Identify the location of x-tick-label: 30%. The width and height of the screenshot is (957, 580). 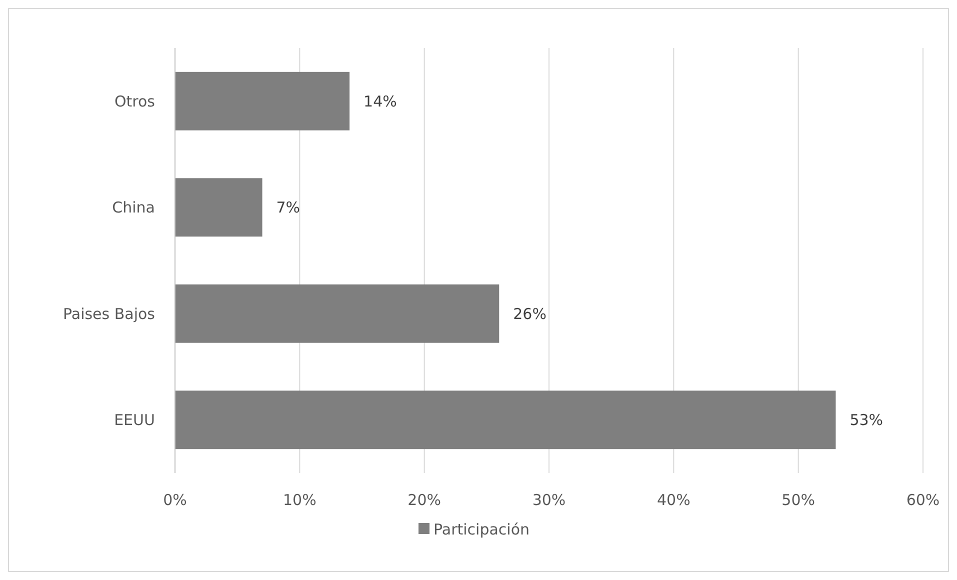
(549, 500).